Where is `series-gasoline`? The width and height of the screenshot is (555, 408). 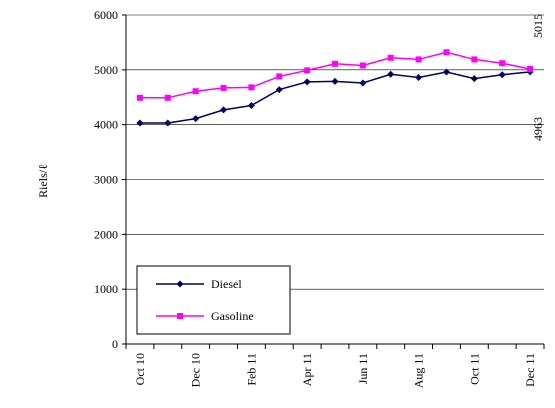 series-gasoline is located at coordinates (335, 75).